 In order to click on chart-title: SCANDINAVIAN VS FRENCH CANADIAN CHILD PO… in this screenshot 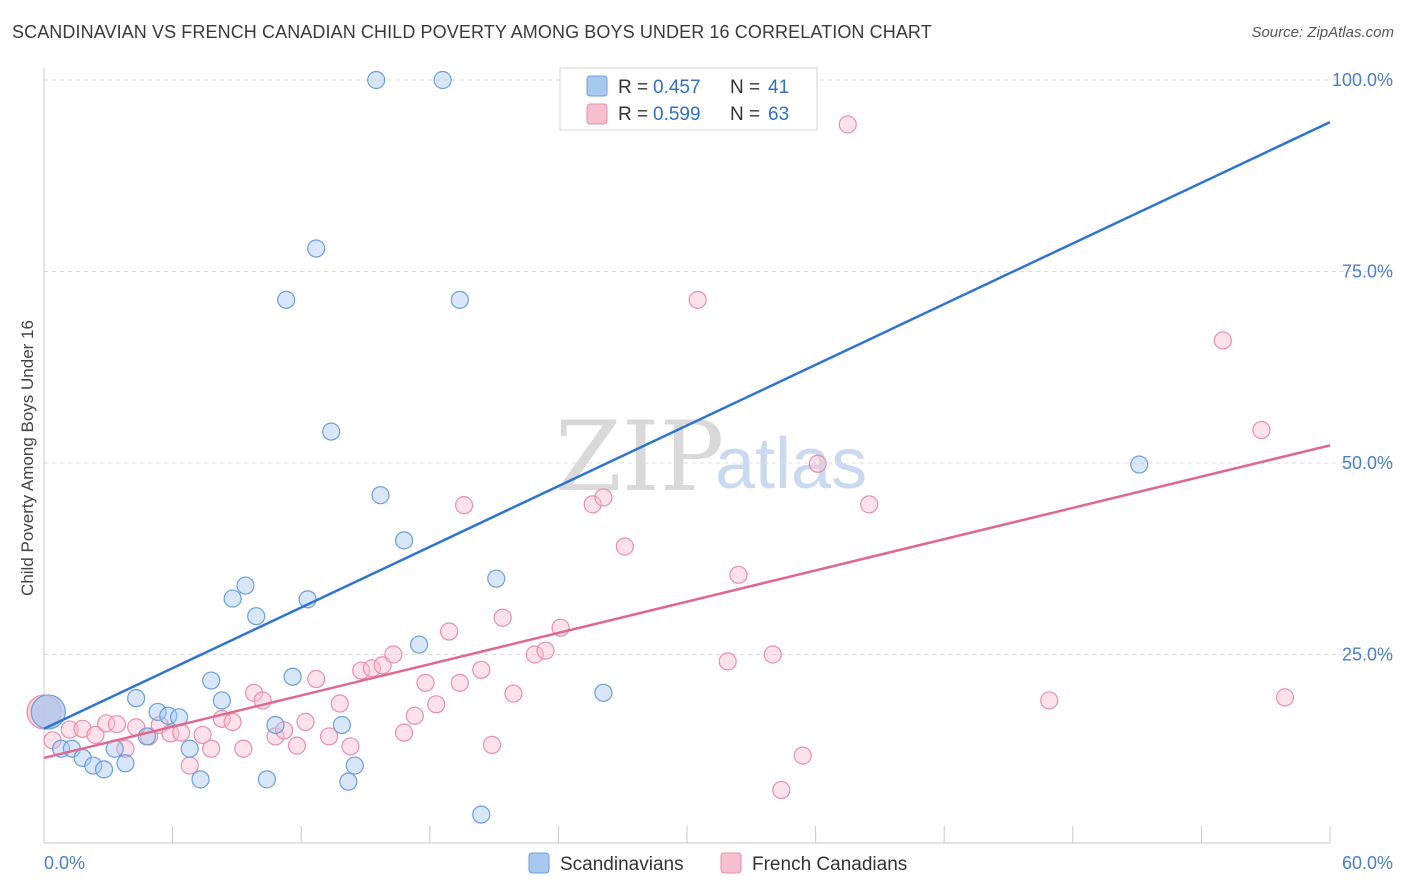, I will do `click(472, 32)`.